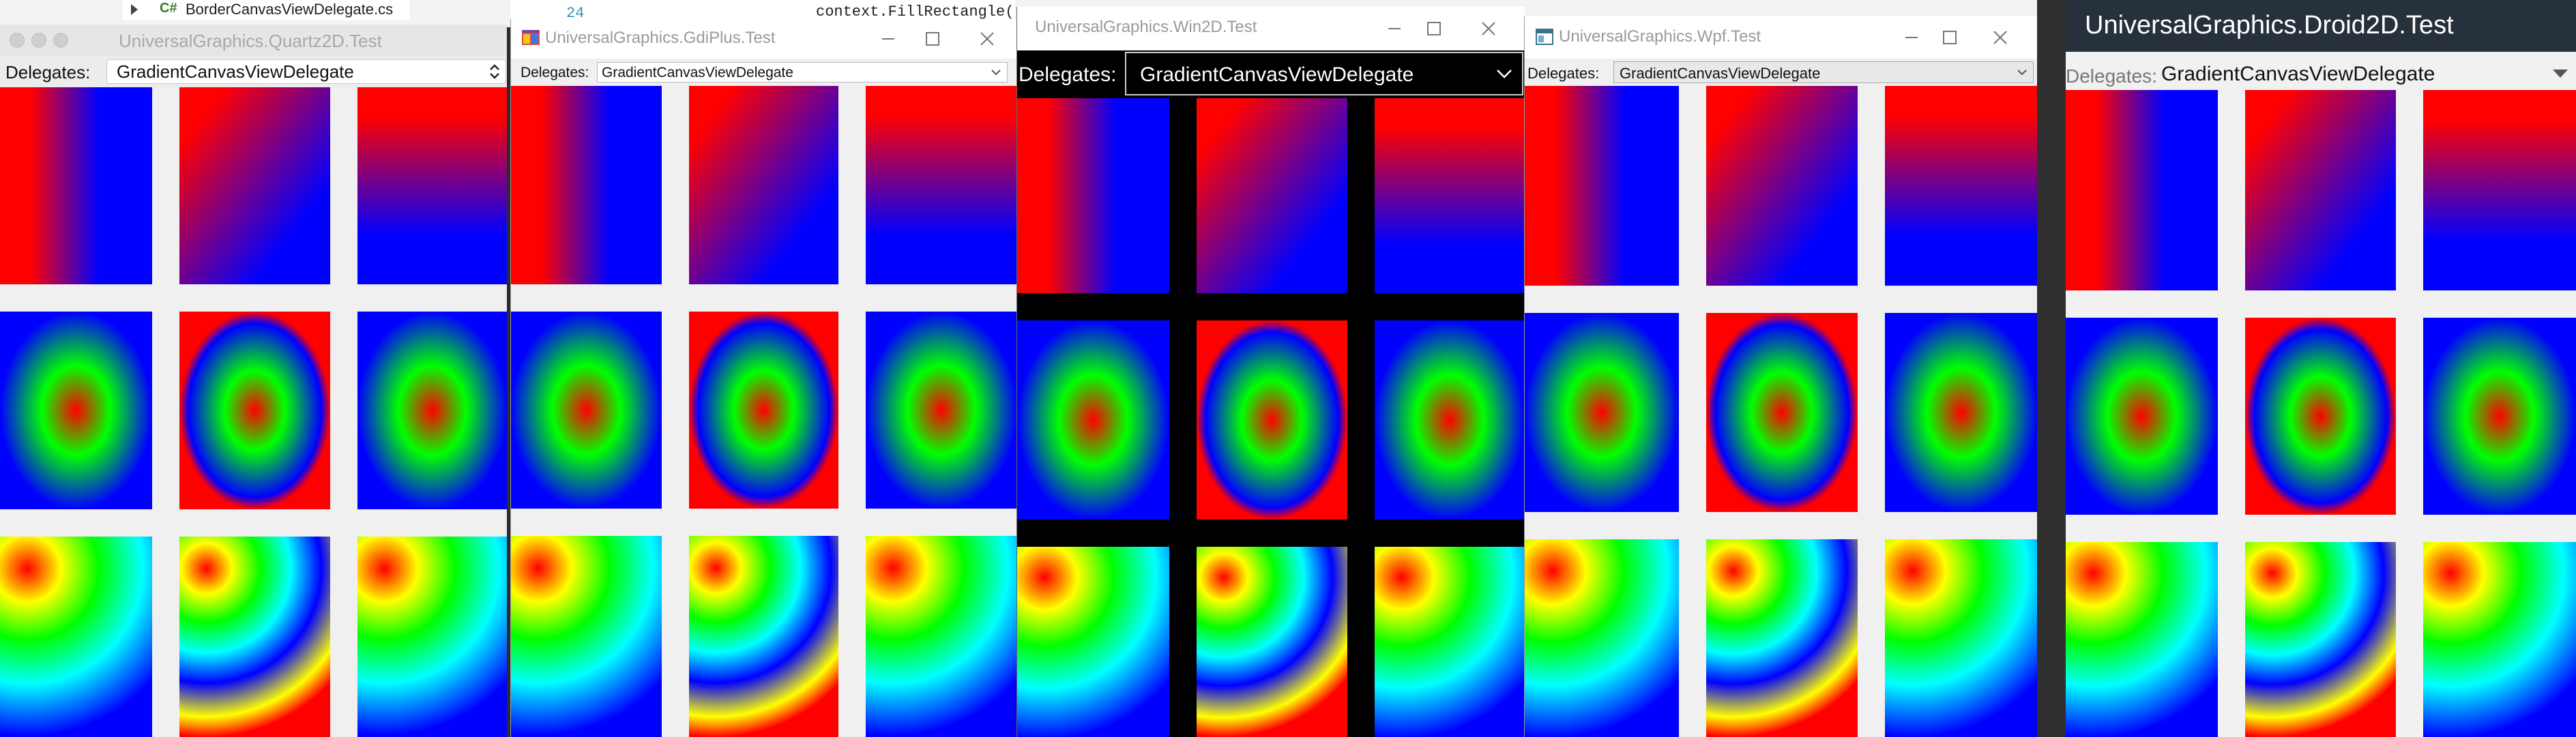 The height and width of the screenshot is (737, 2576). Describe the element at coordinates (168, 8) in the screenshot. I see `csharp-file-icon: C#` at that location.